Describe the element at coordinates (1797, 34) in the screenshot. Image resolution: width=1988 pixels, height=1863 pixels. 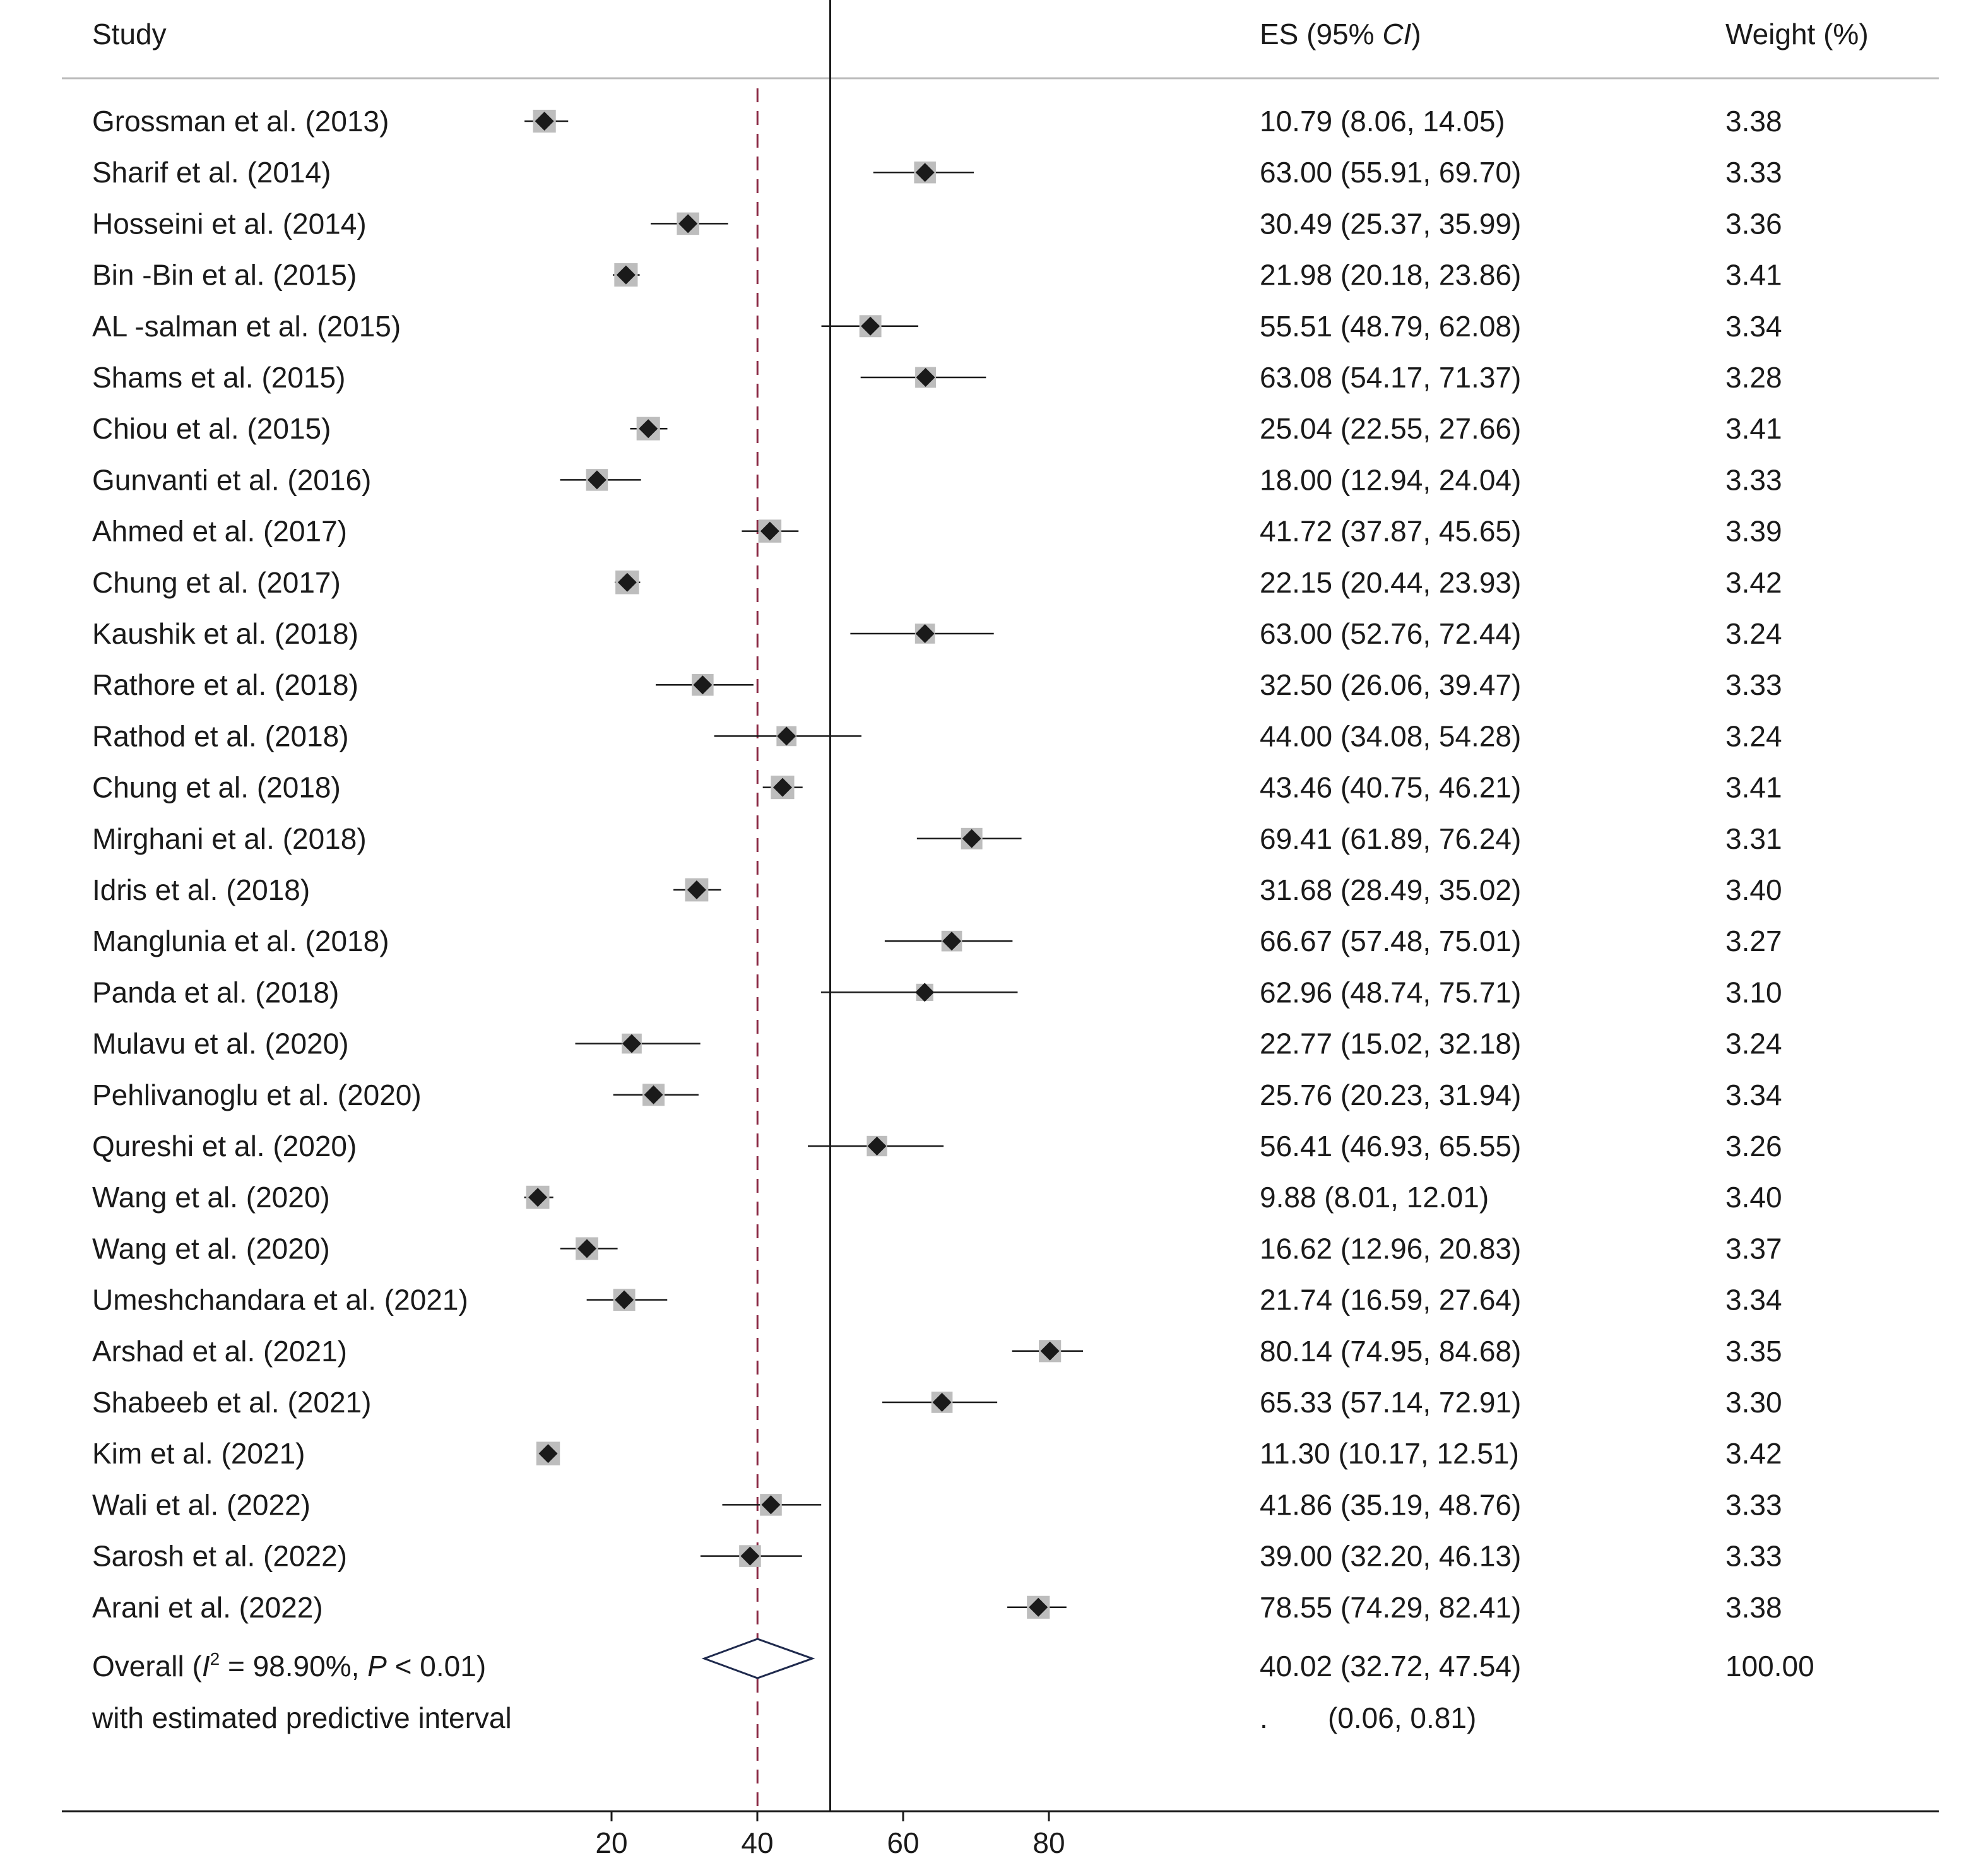
I see `header-weight: Weight (%)` at that location.